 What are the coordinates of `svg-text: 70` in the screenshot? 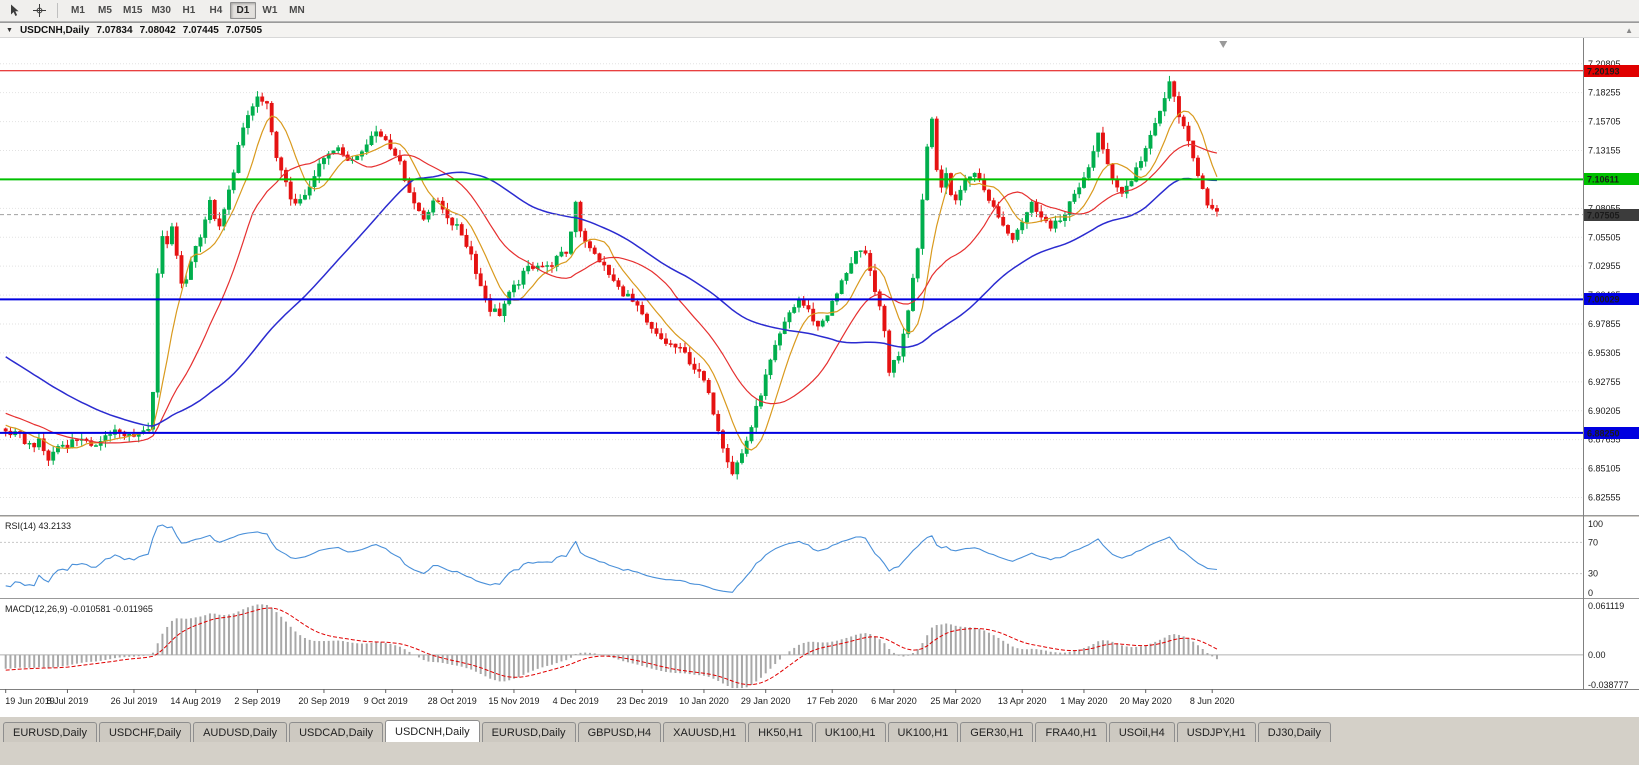 It's located at (1593, 542).